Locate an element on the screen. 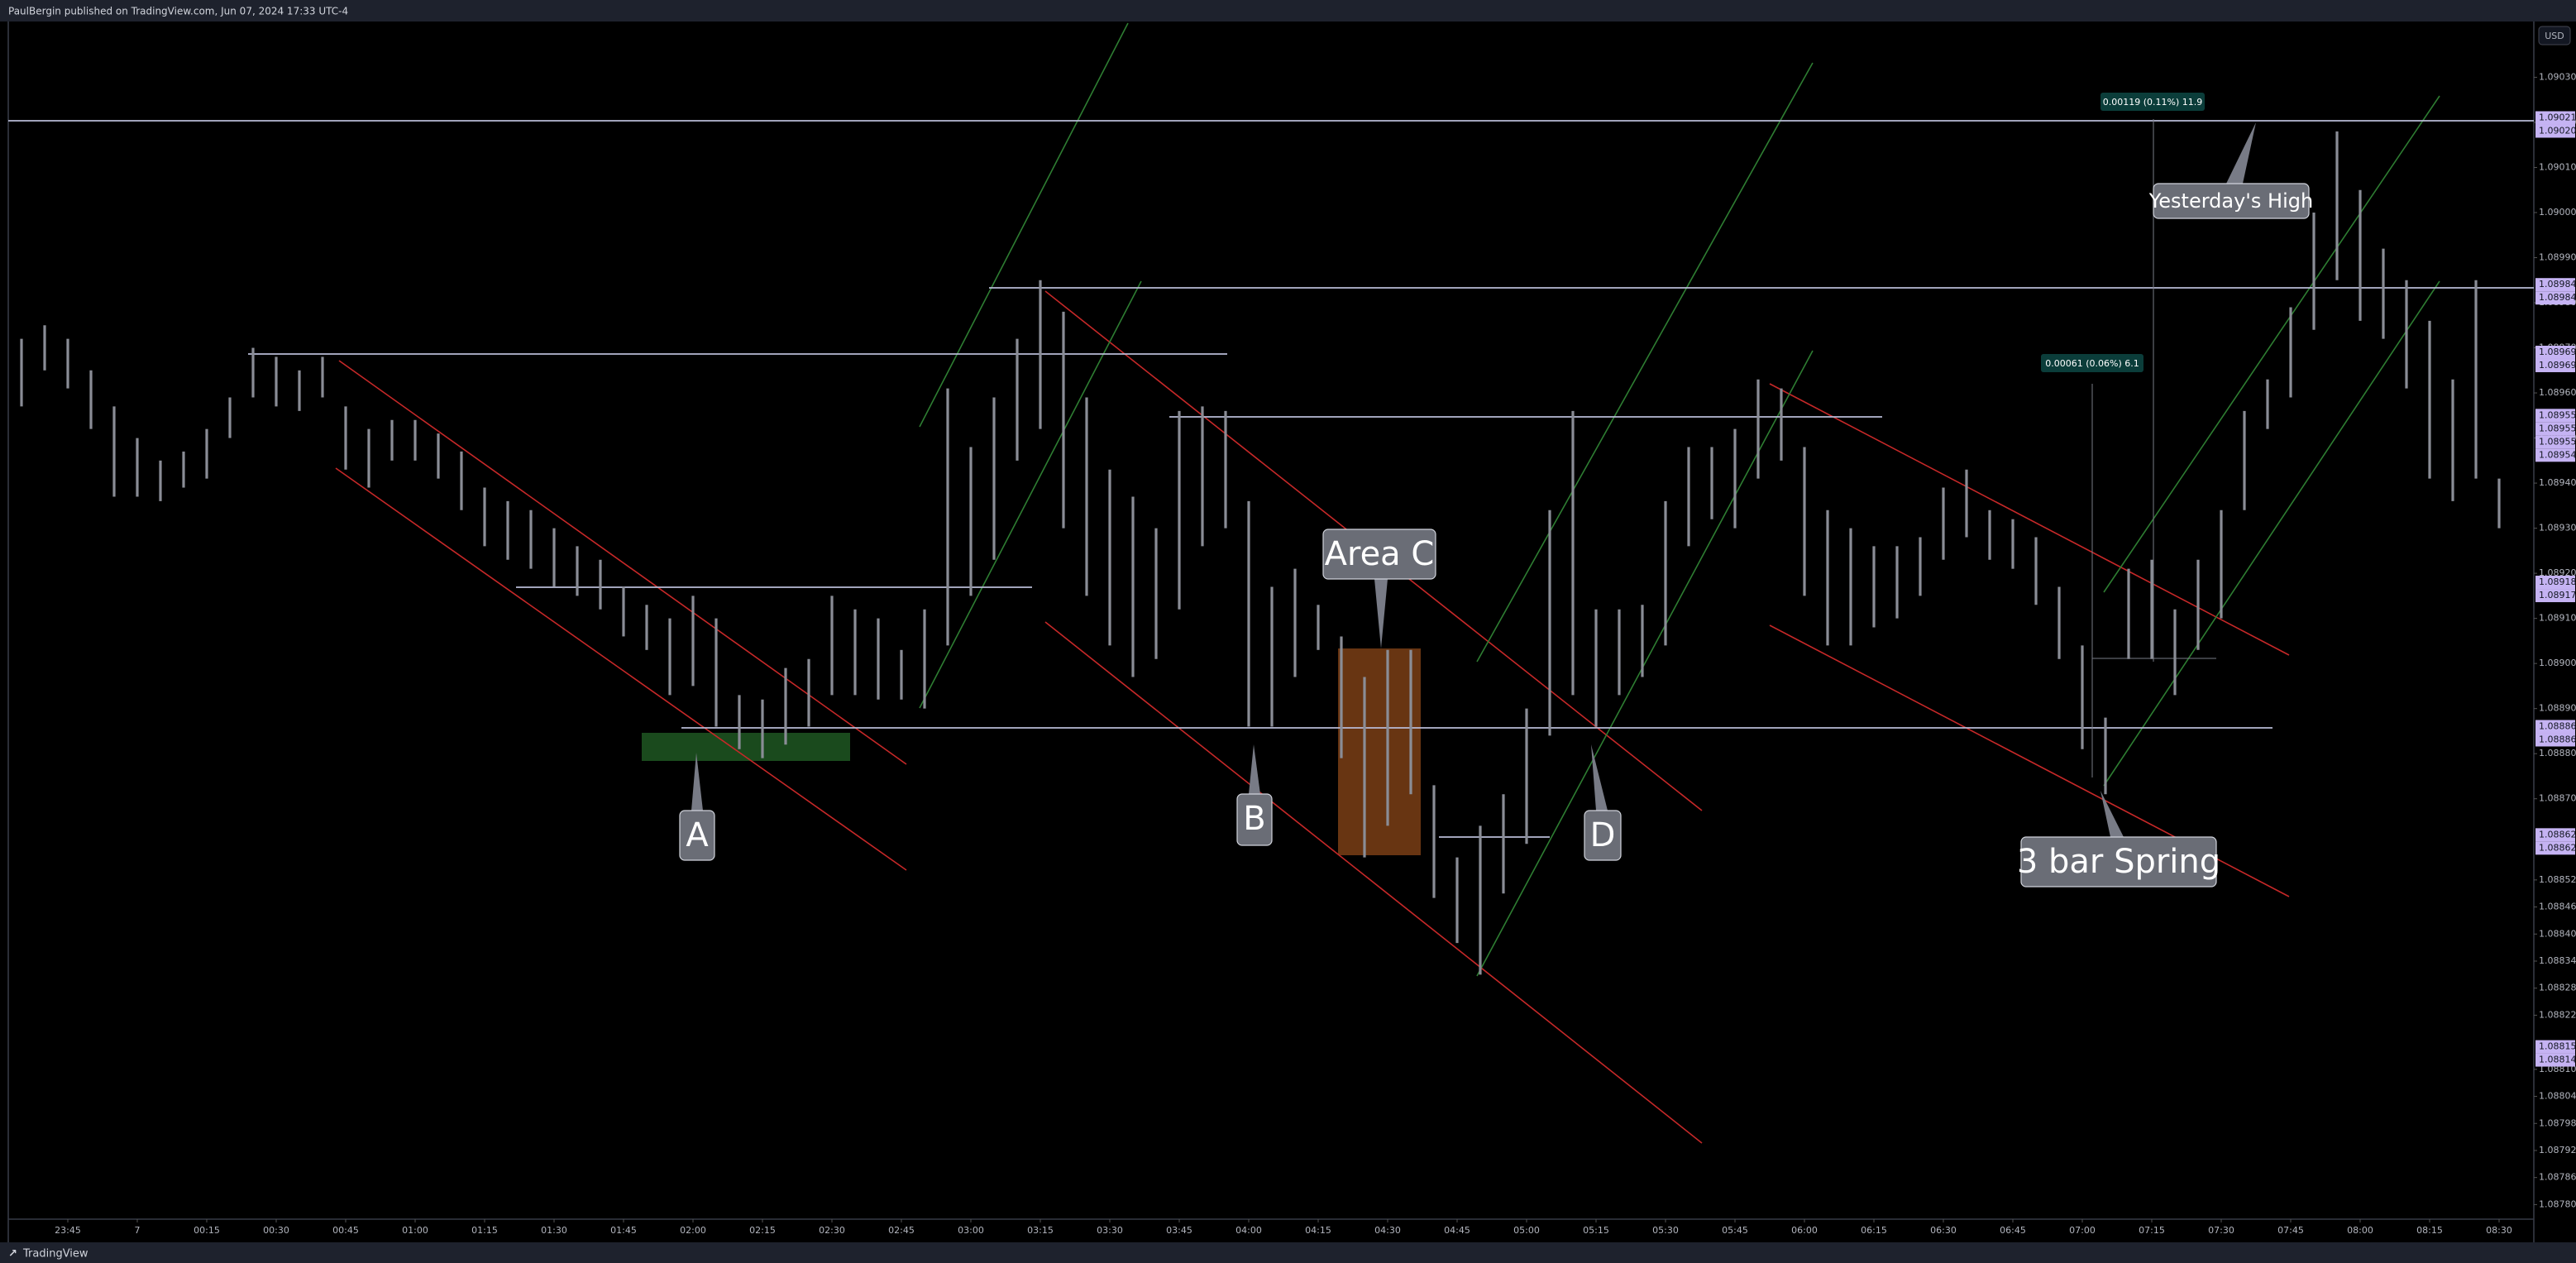  x-tick-label: 07:45 is located at coordinates (2290, 1230).